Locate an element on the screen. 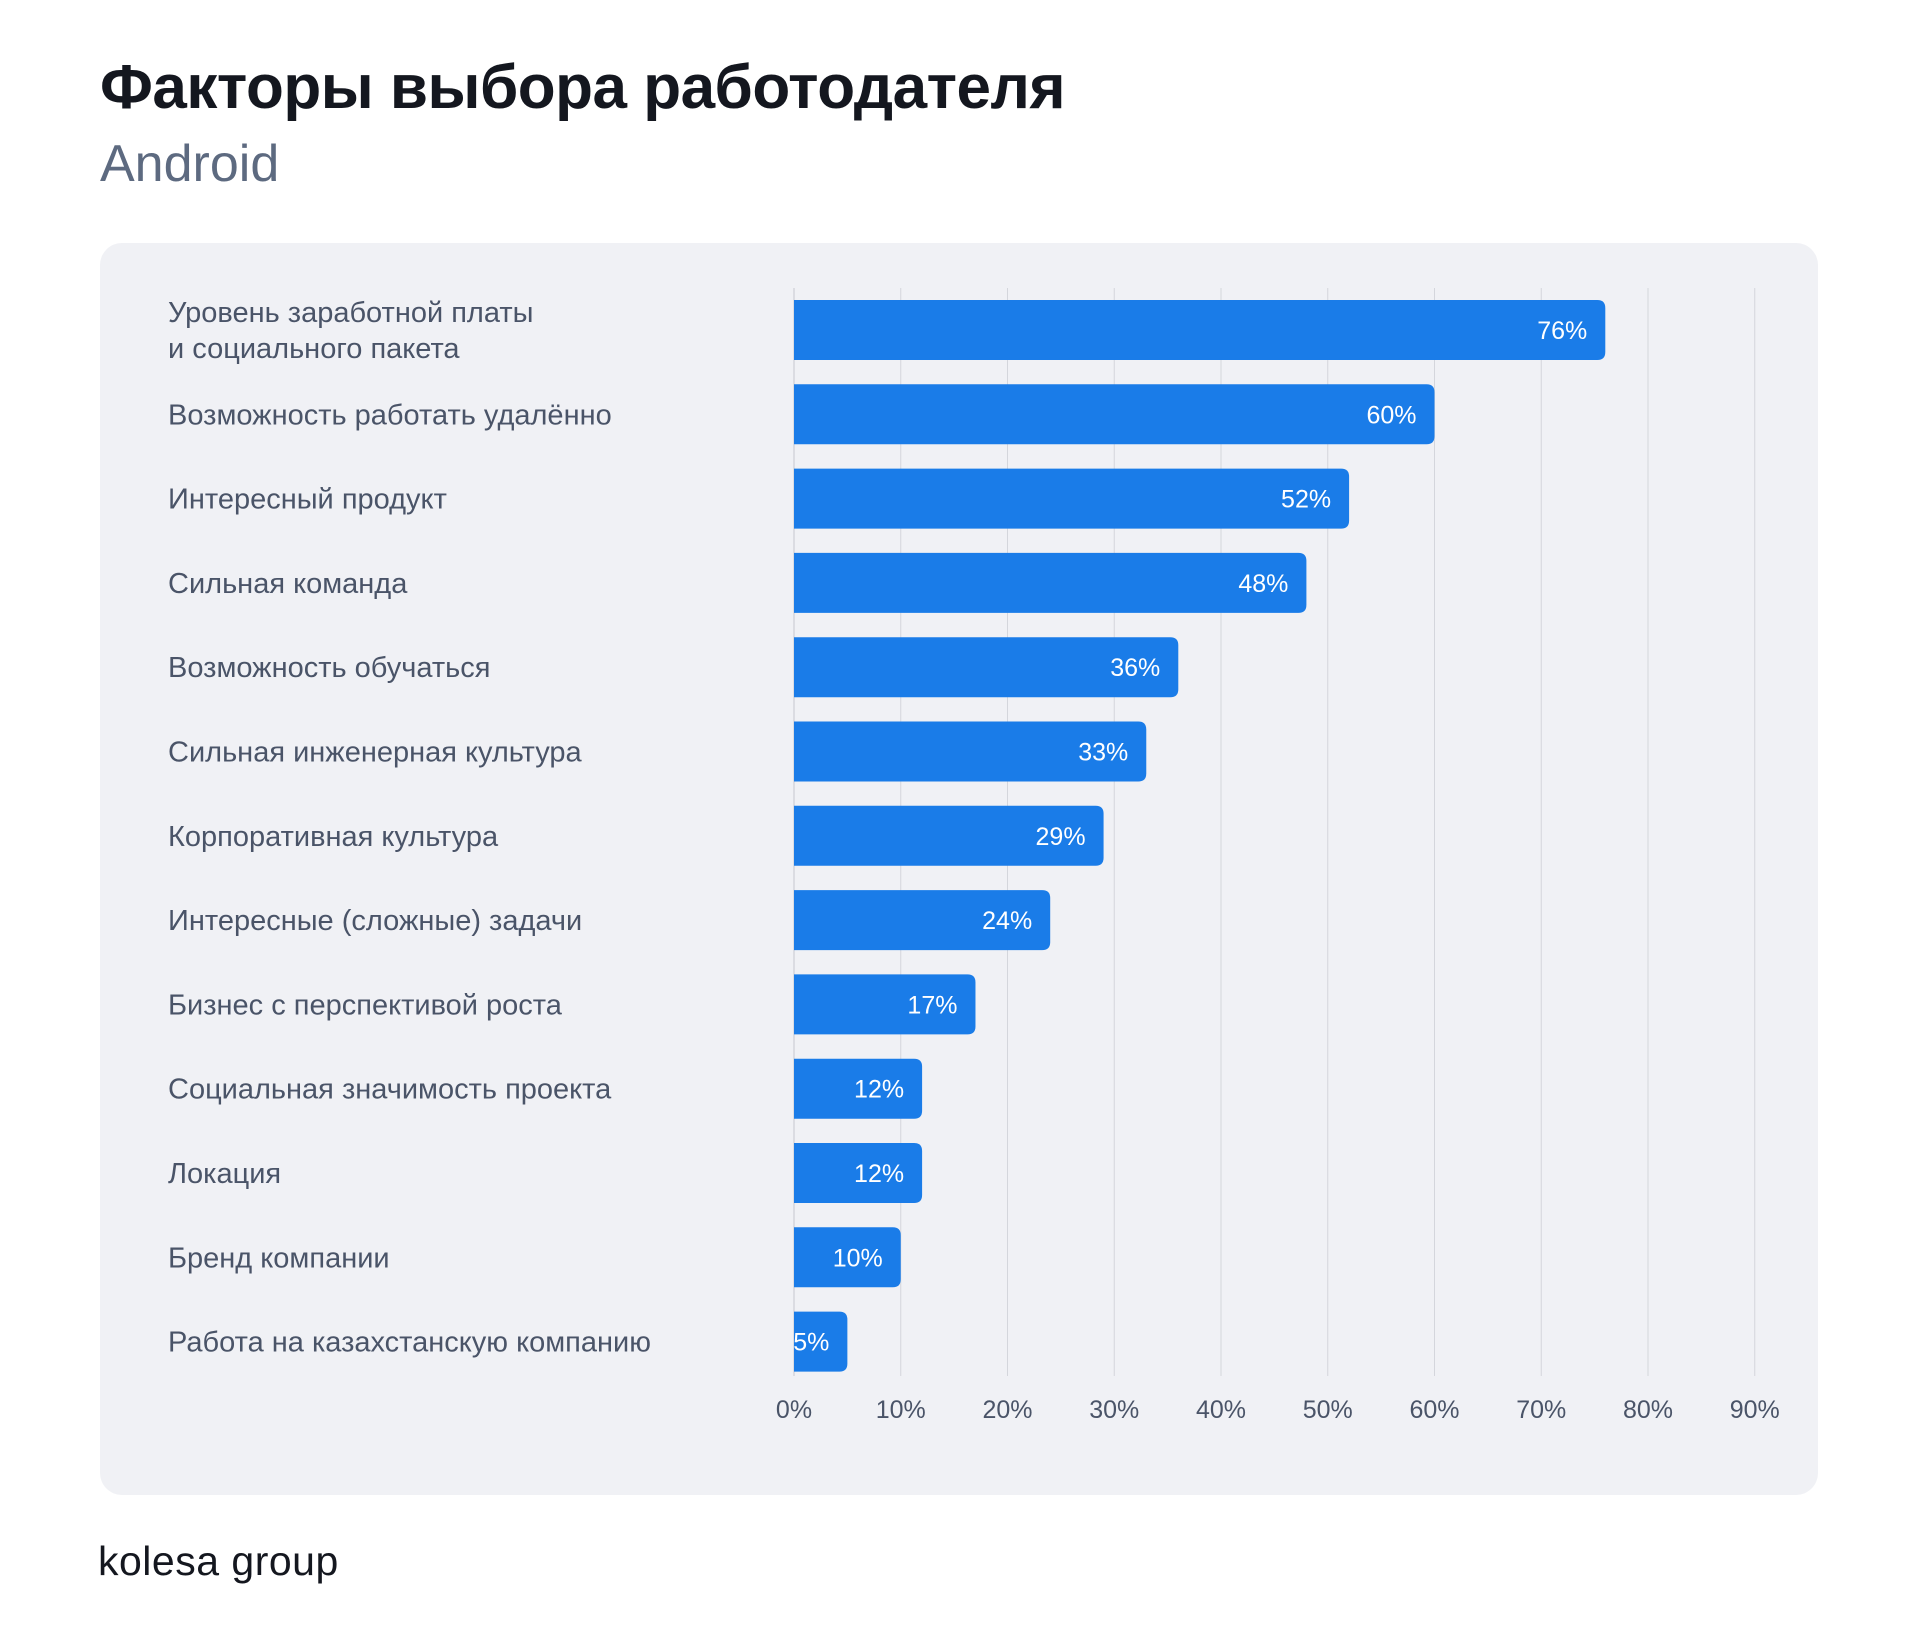  bar-value-label: 52% is located at coordinates (1306, 500).